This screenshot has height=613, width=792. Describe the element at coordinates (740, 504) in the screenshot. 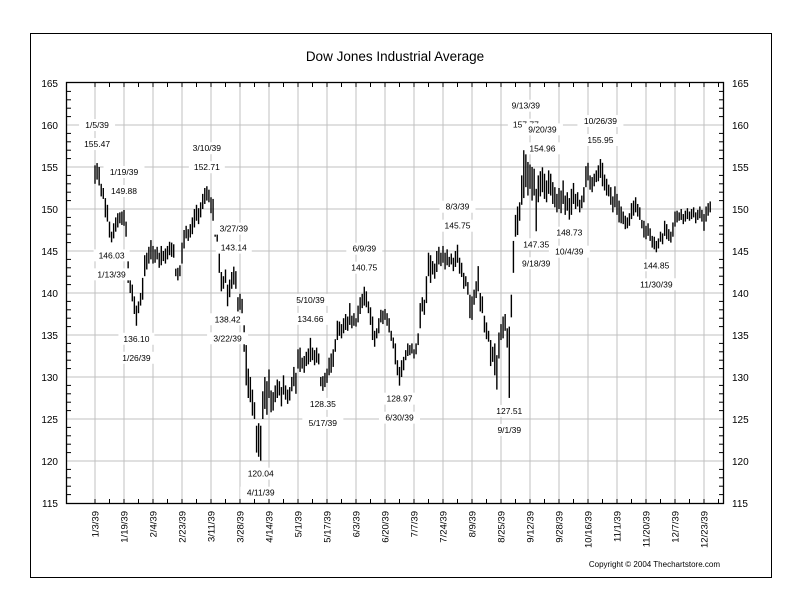

I see `y-tick-label-right: 115` at that location.